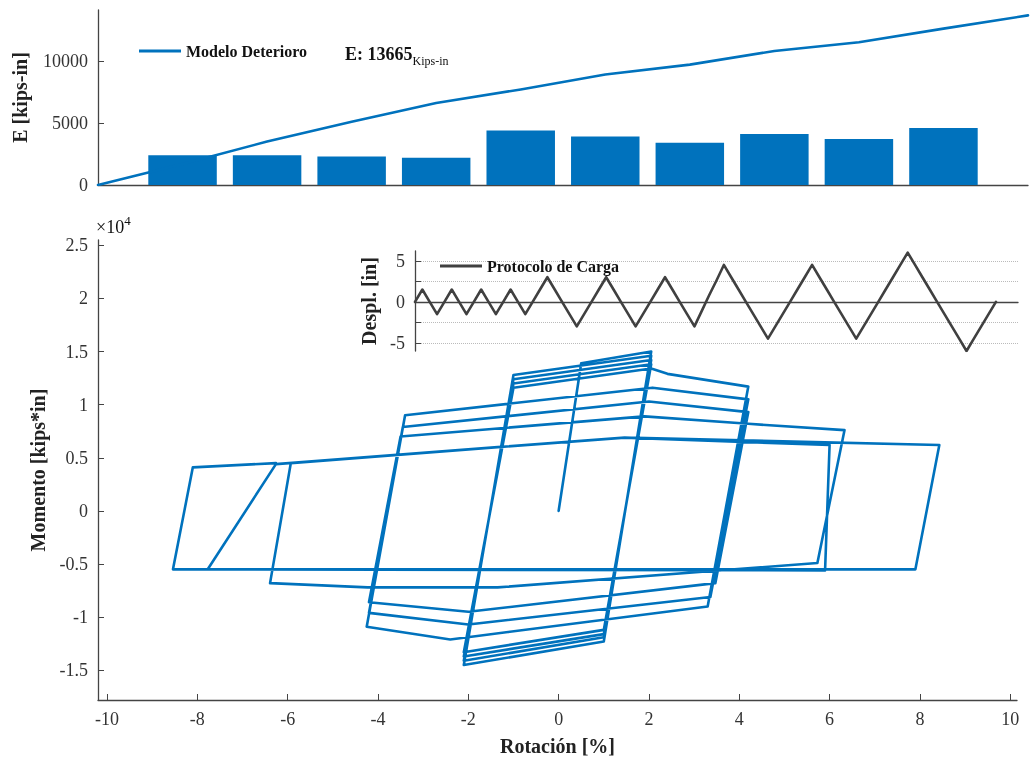 This screenshot has height=765, width=1031. What do you see at coordinates (83, 404) in the screenshot?
I see `y-tick-label: 1` at bounding box center [83, 404].